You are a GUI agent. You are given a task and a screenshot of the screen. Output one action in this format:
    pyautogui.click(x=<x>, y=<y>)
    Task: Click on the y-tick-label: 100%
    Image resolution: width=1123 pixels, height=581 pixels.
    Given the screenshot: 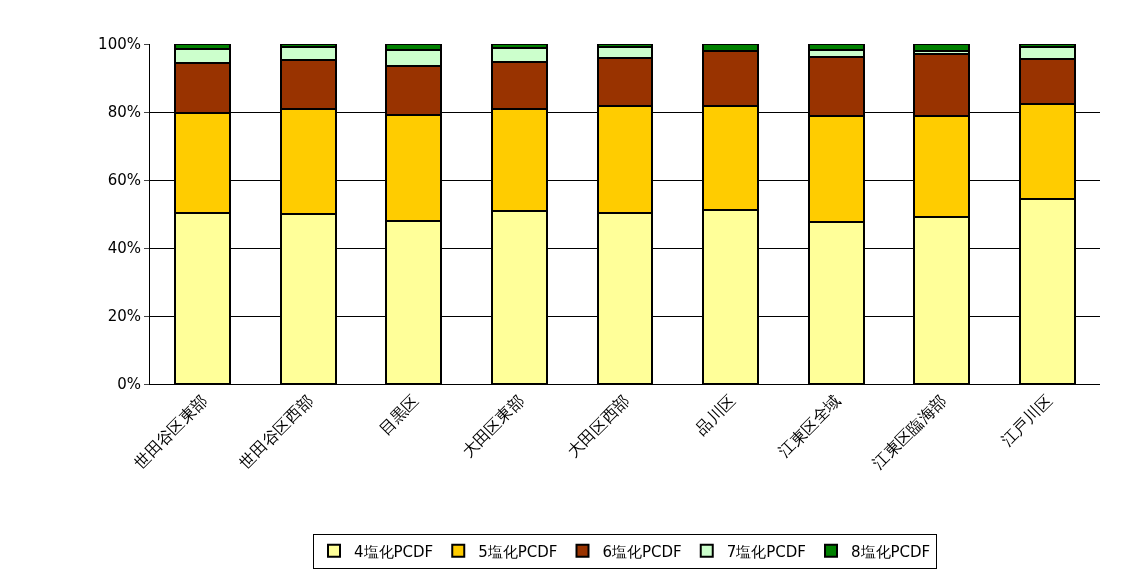 What is the action you would take?
    pyautogui.click(x=119, y=44)
    